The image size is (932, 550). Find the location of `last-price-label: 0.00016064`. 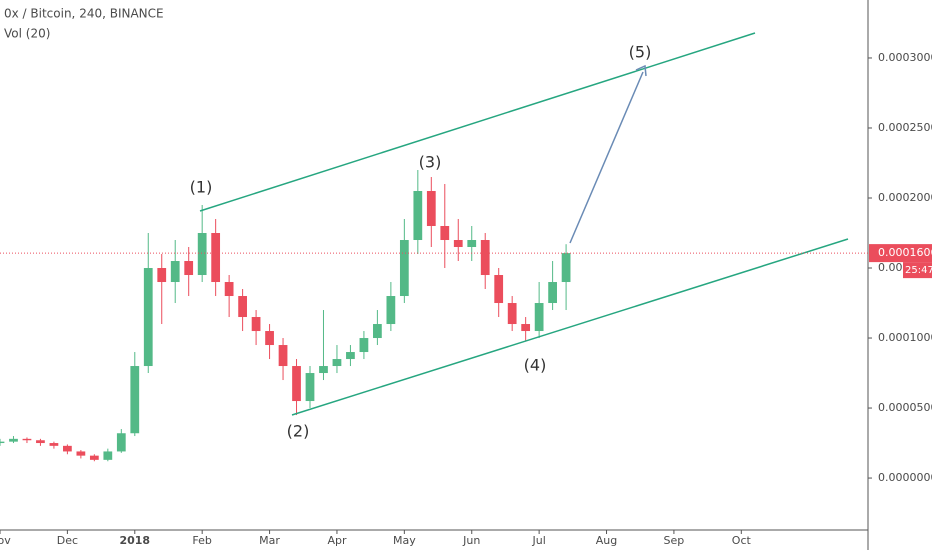

last-price-label: 0.00016064 is located at coordinates (905, 252).